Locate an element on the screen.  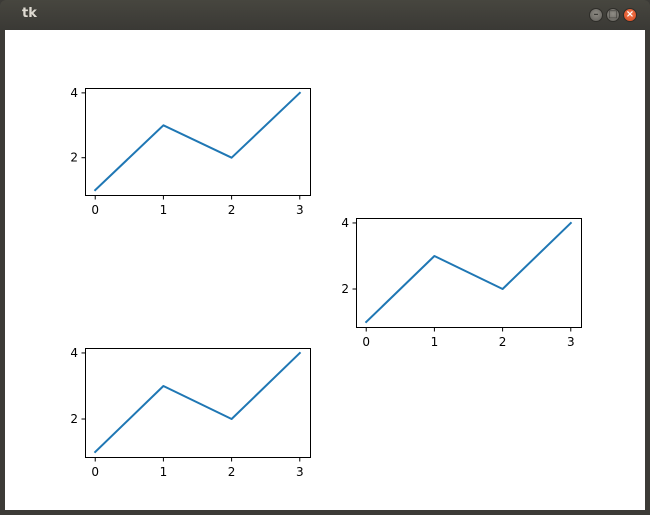
window-title: tk is located at coordinates (29, 13).